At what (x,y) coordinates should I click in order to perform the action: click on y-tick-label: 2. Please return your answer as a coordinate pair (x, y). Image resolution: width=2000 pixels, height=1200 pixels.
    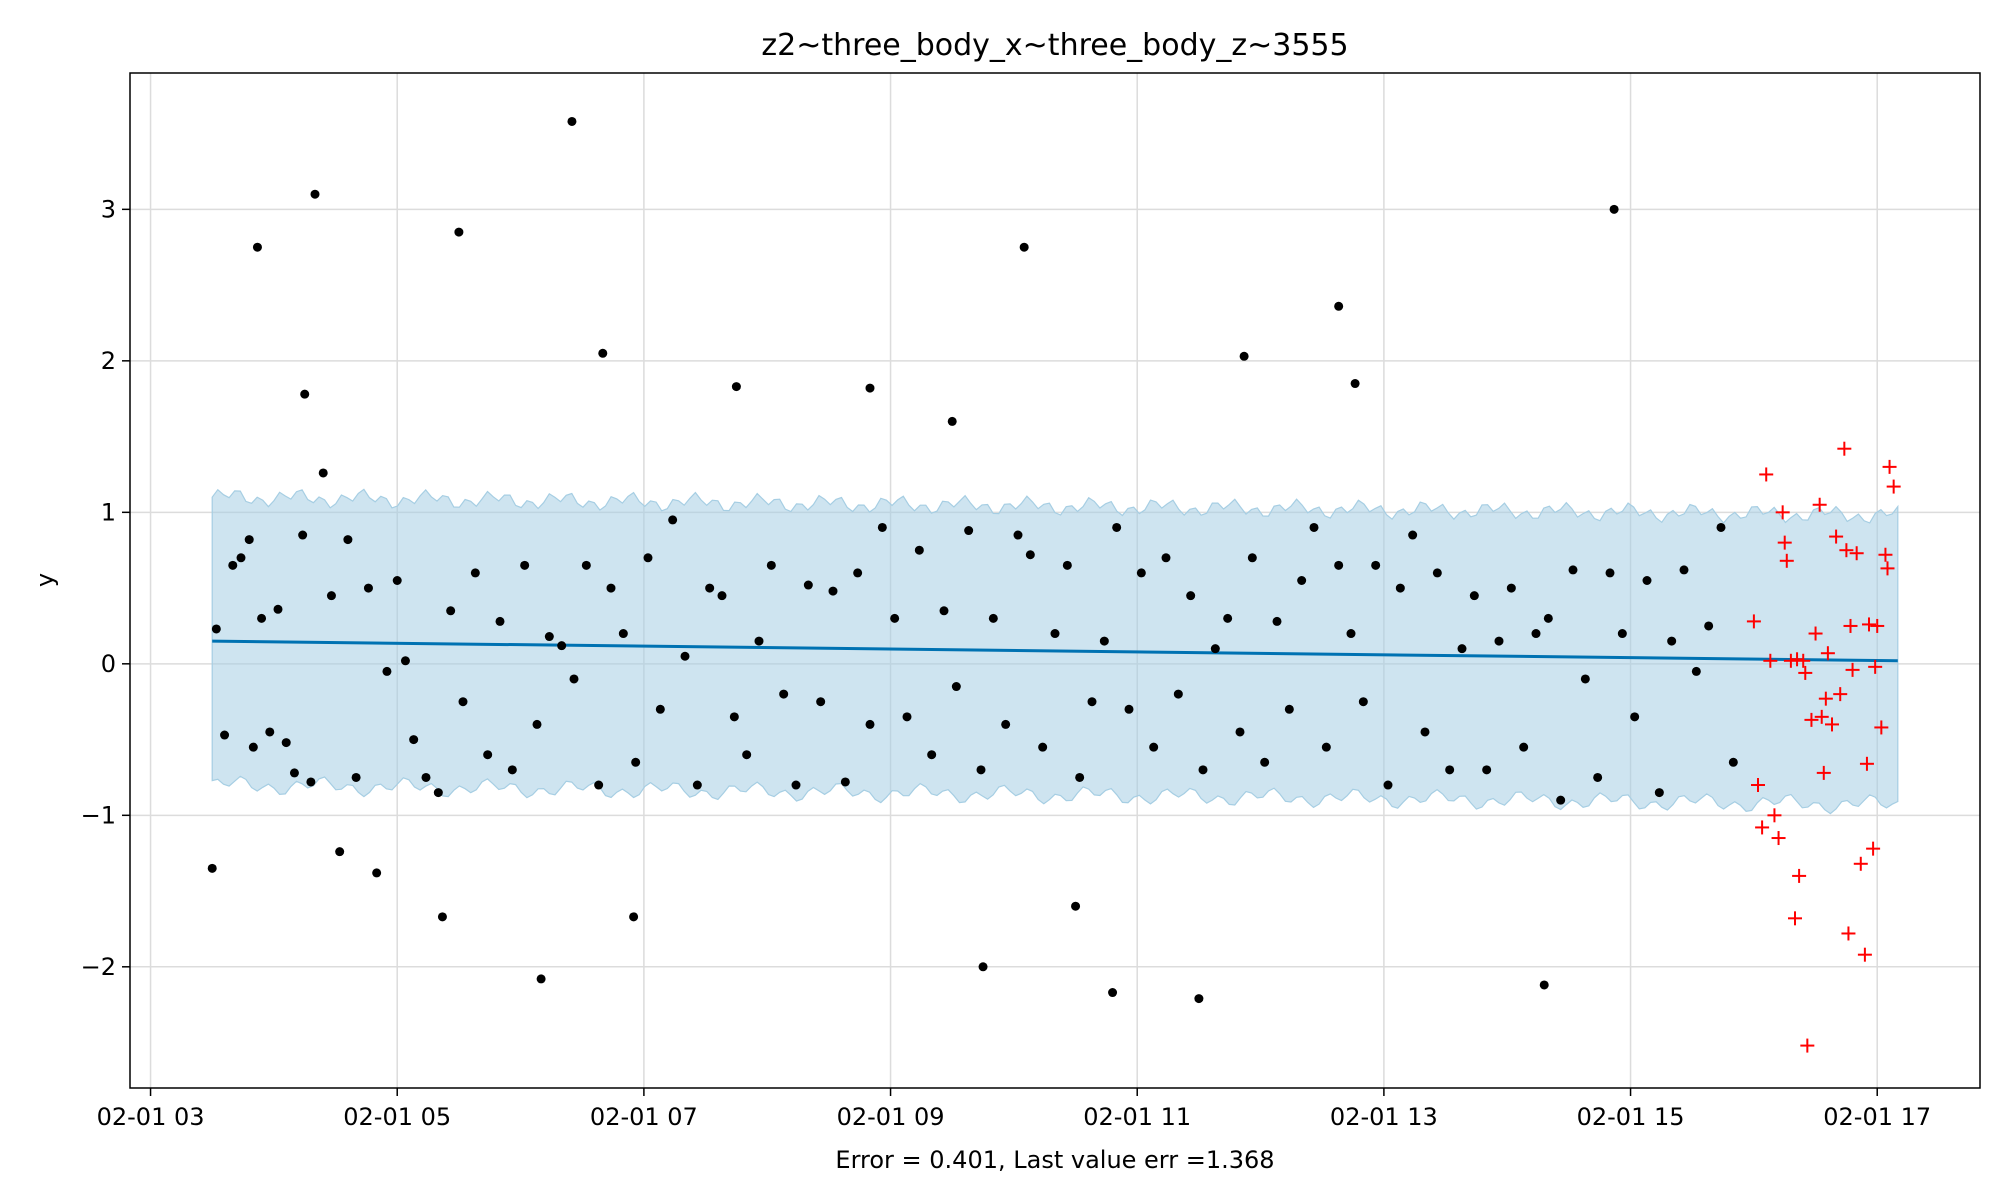
    Looking at the image, I should click on (108, 361).